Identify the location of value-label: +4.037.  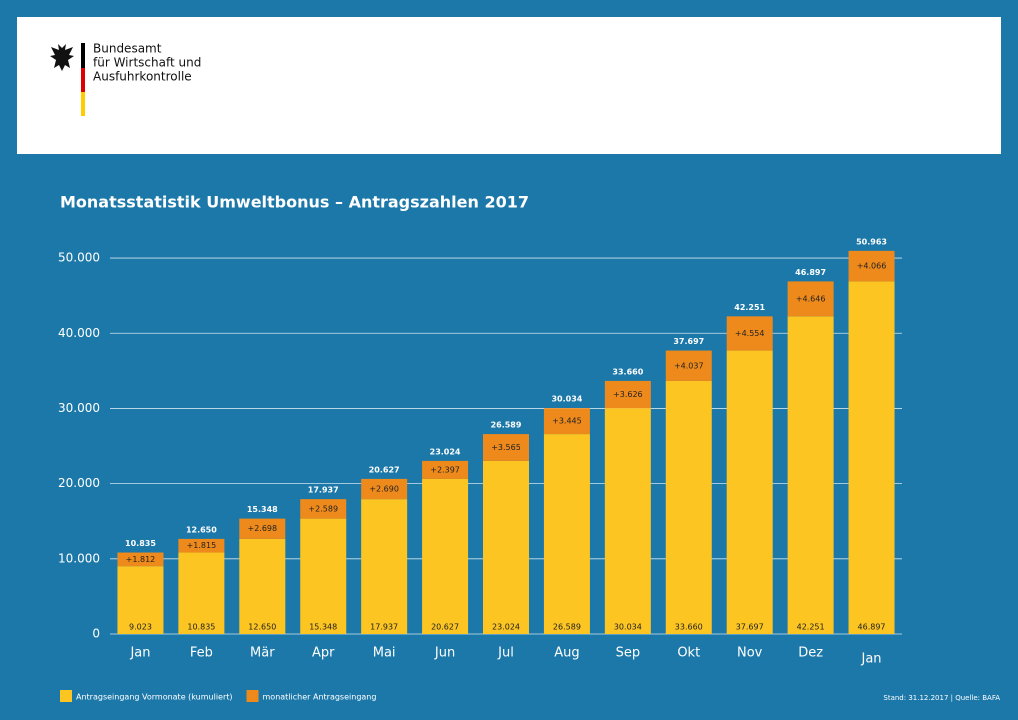
(689, 365).